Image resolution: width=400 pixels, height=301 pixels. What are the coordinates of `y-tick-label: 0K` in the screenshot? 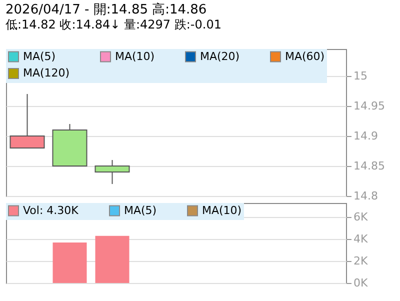 It's located at (361, 283).